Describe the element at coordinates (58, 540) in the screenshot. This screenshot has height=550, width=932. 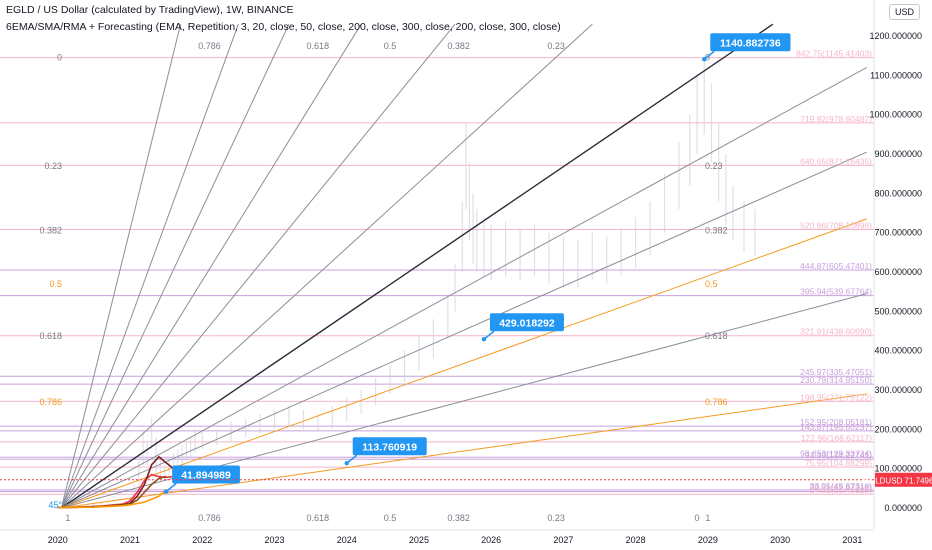
I see `x-tick-label: 2020` at that location.